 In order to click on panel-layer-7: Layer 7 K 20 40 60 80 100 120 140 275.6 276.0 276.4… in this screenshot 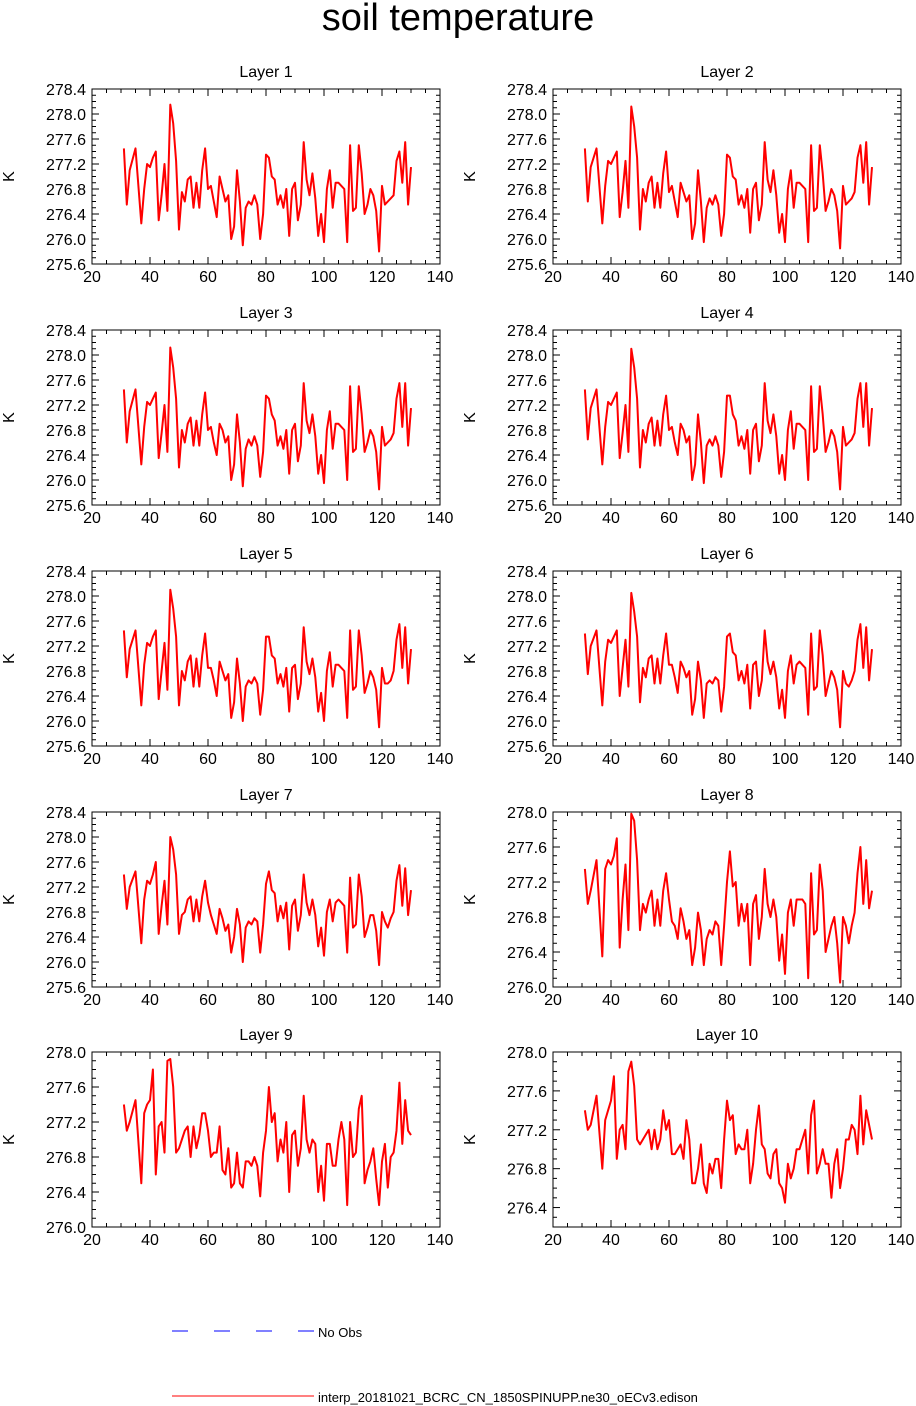, I will do `click(227, 898)`.